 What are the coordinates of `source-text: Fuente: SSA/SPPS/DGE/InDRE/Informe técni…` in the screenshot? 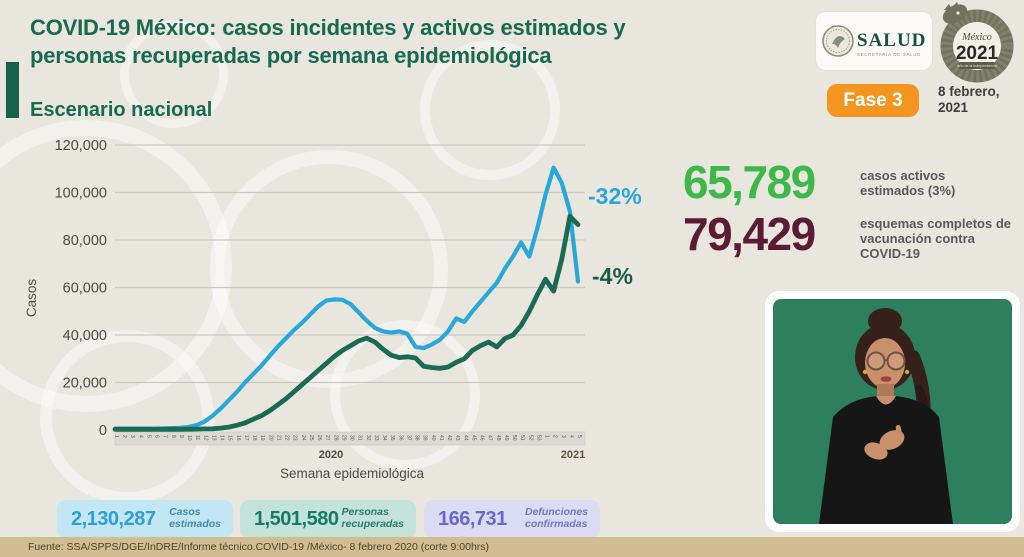 It's located at (259, 547).